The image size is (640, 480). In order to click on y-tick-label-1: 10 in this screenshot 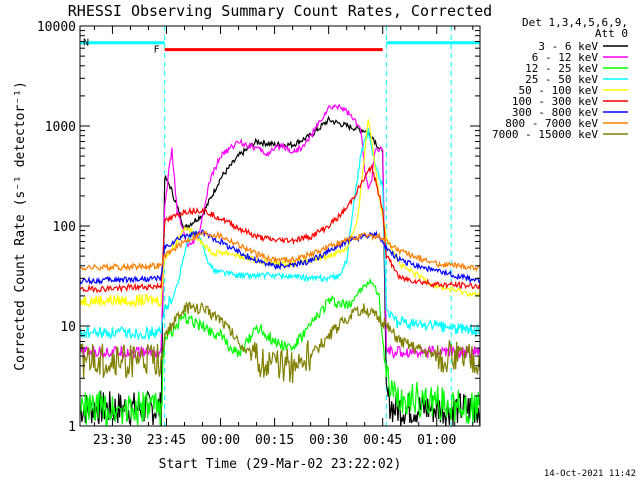, I will do `click(68, 327)`.